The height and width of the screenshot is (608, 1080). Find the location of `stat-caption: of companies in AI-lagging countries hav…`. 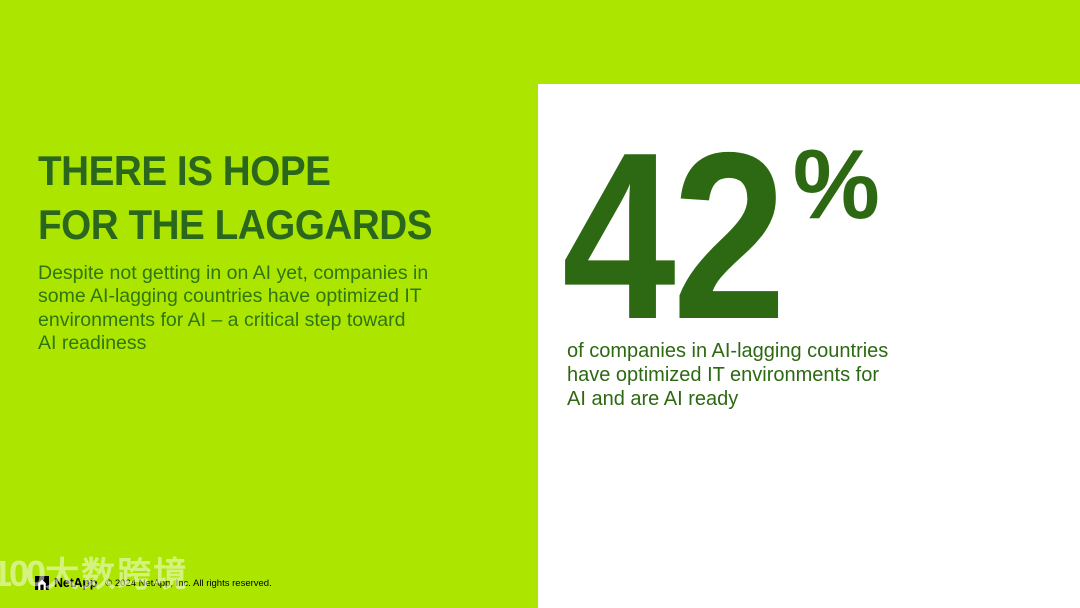

stat-caption: of companies in AI-lagging countries hav… is located at coordinates (728, 375).